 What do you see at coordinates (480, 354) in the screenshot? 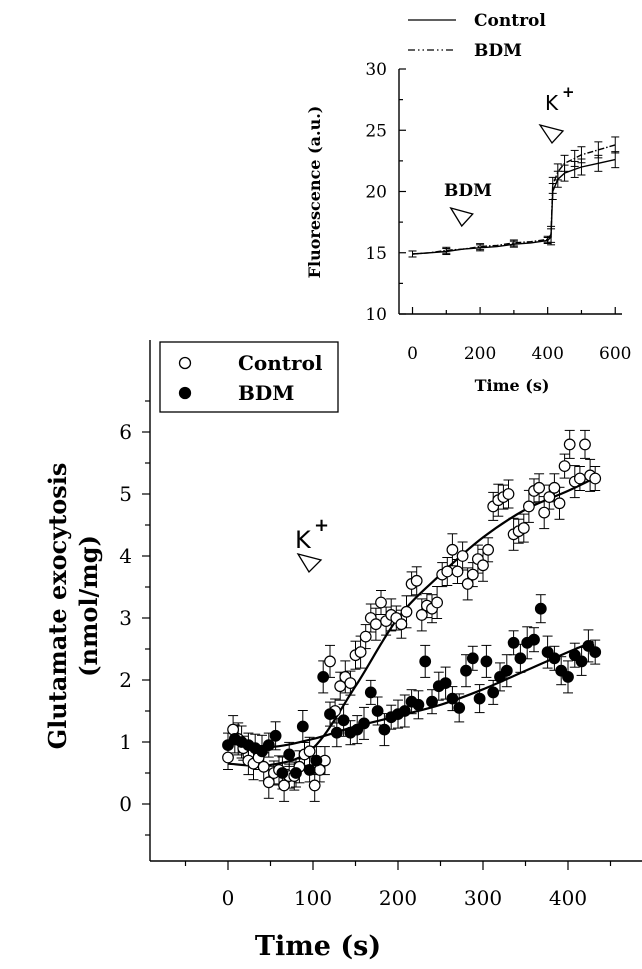
I see `inset-x-tick-label: 200` at bounding box center [480, 354].